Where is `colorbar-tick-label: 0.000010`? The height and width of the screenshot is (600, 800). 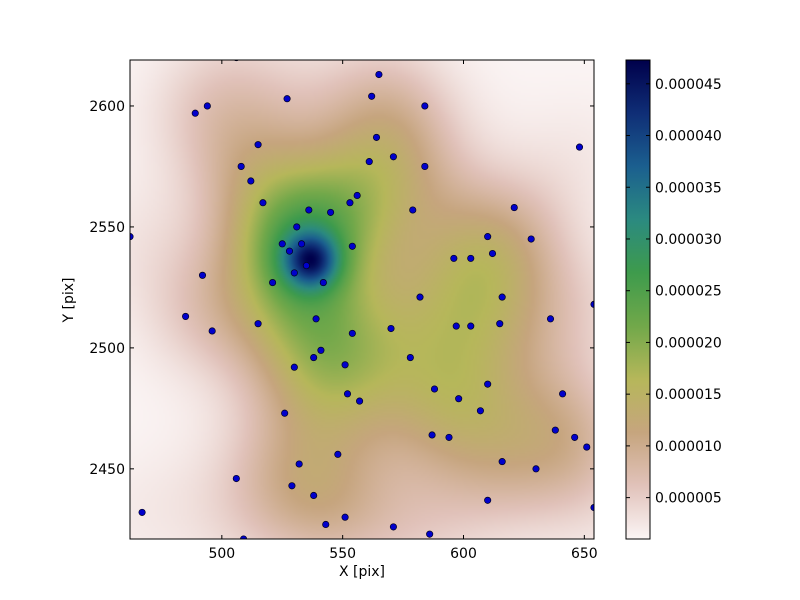 colorbar-tick-label: 0.000010 is located at coordinates (688, 447).